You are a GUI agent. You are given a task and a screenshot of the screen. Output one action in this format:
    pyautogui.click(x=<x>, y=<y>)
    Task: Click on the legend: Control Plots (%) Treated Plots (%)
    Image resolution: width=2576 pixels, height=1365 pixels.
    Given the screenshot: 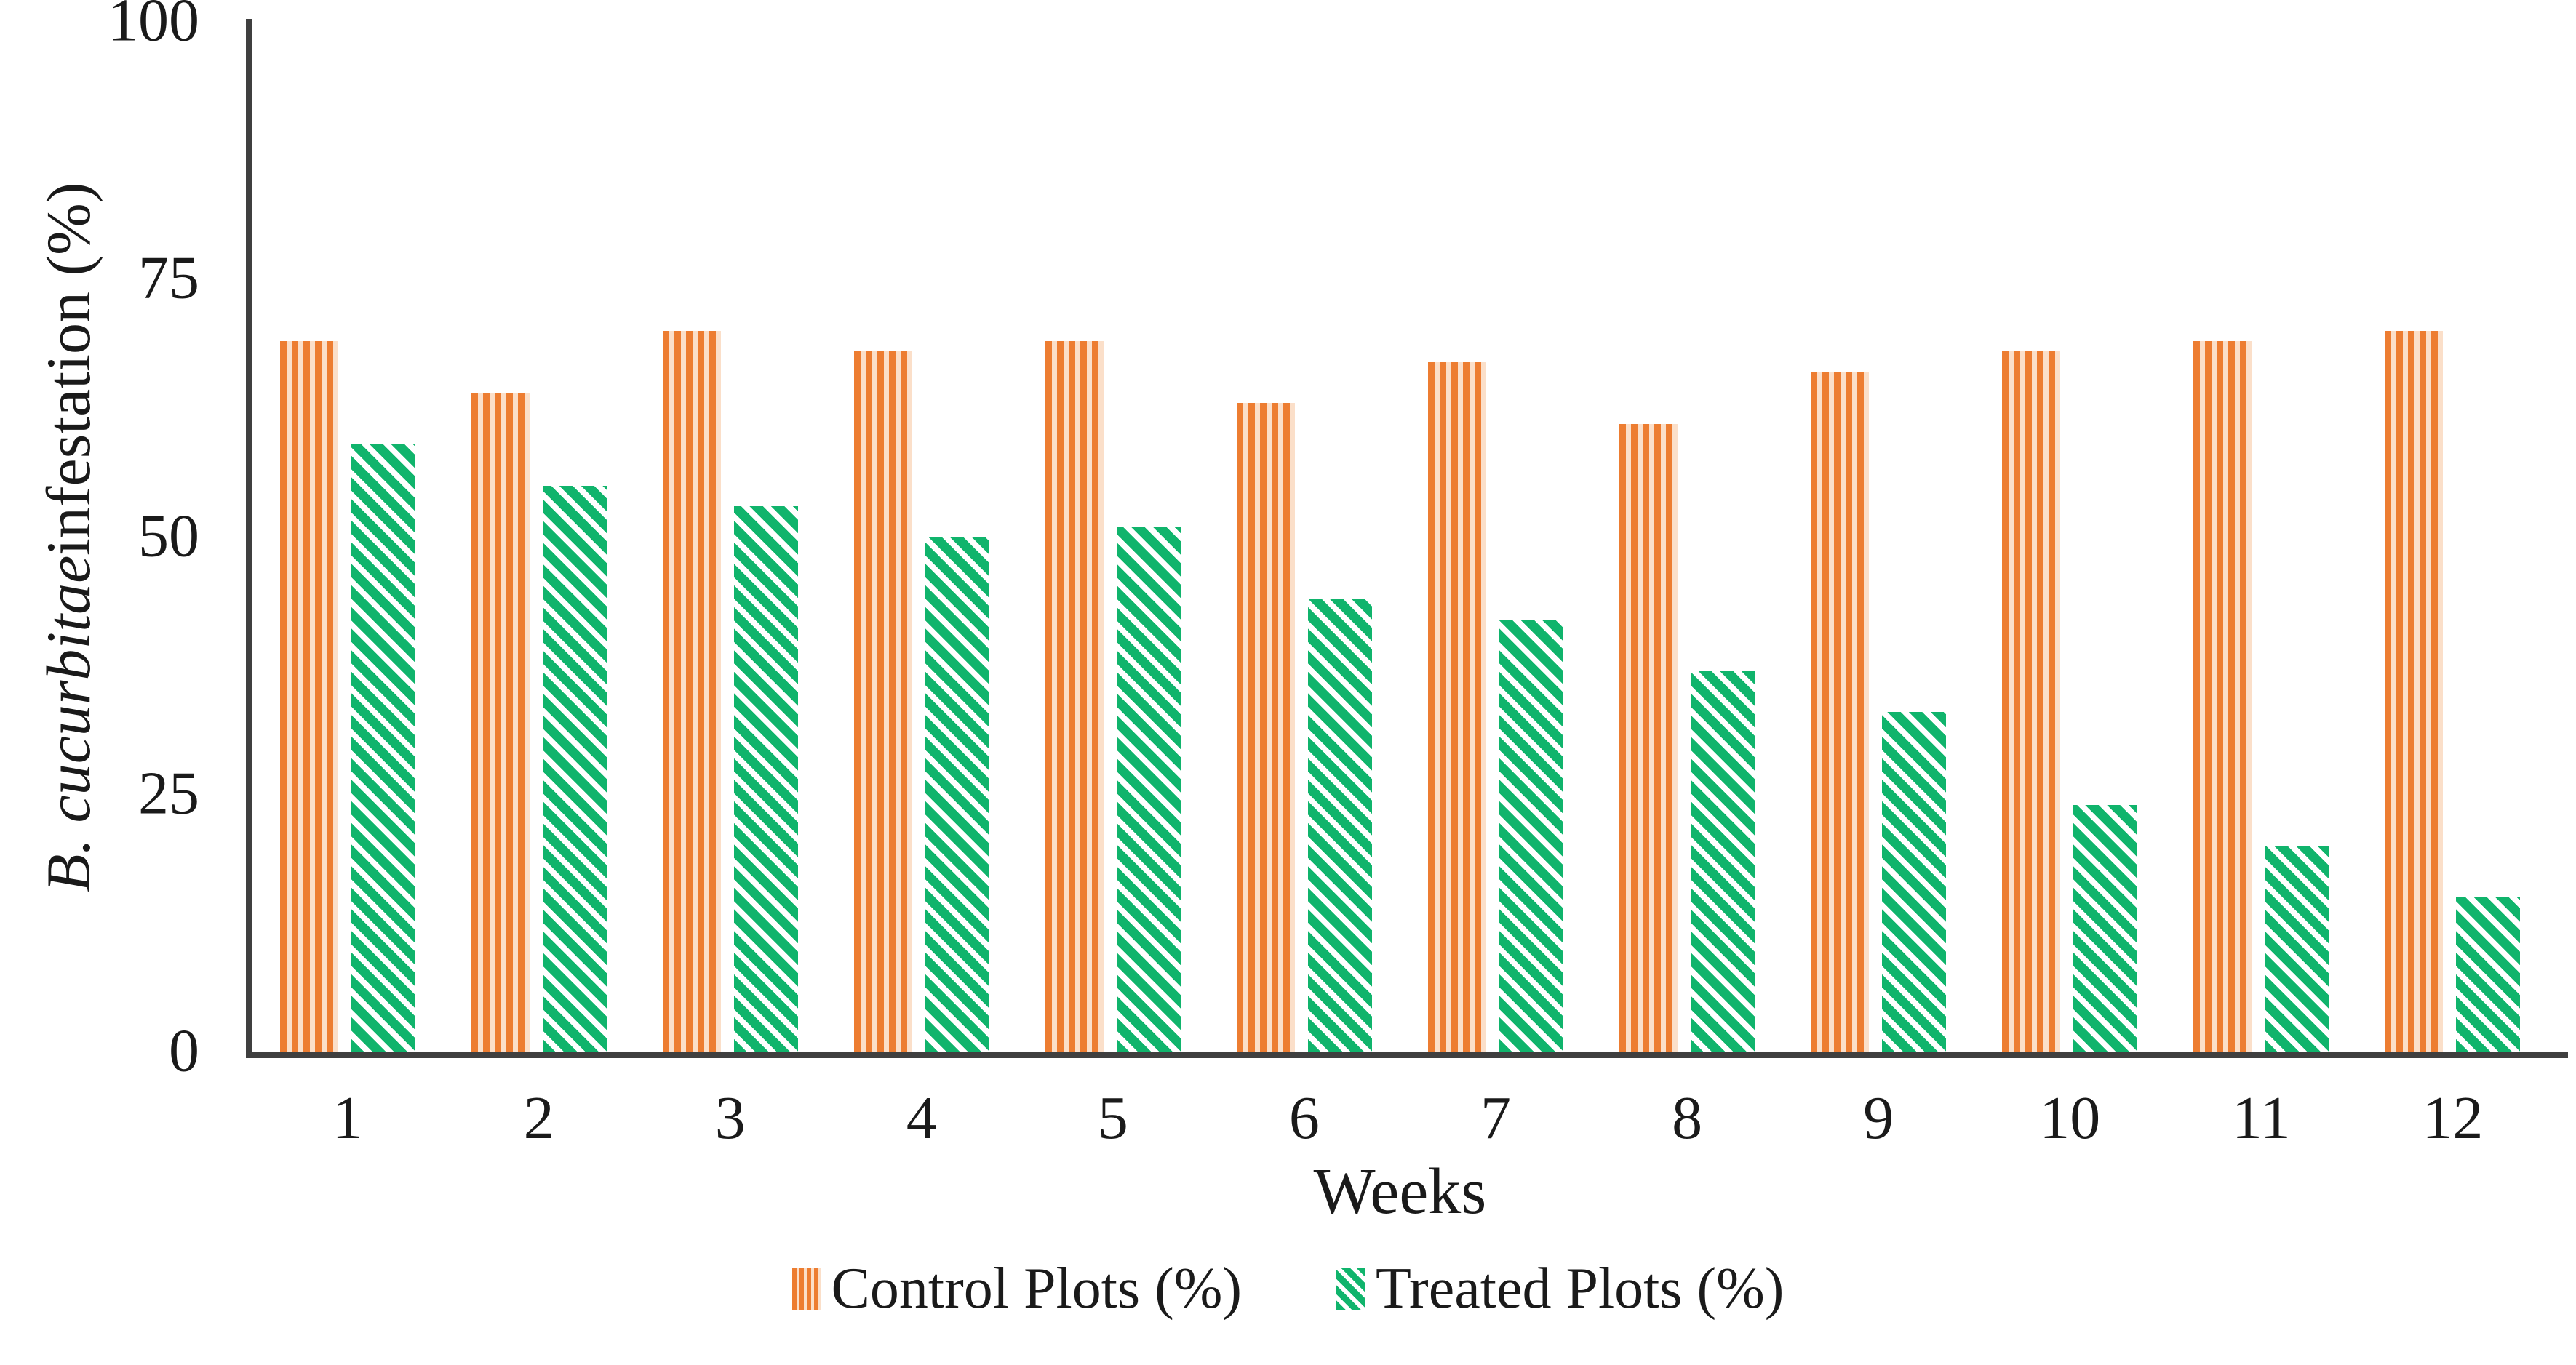 What is the action you would take?
    pyautogui.click(x=1288, y=1289)
    